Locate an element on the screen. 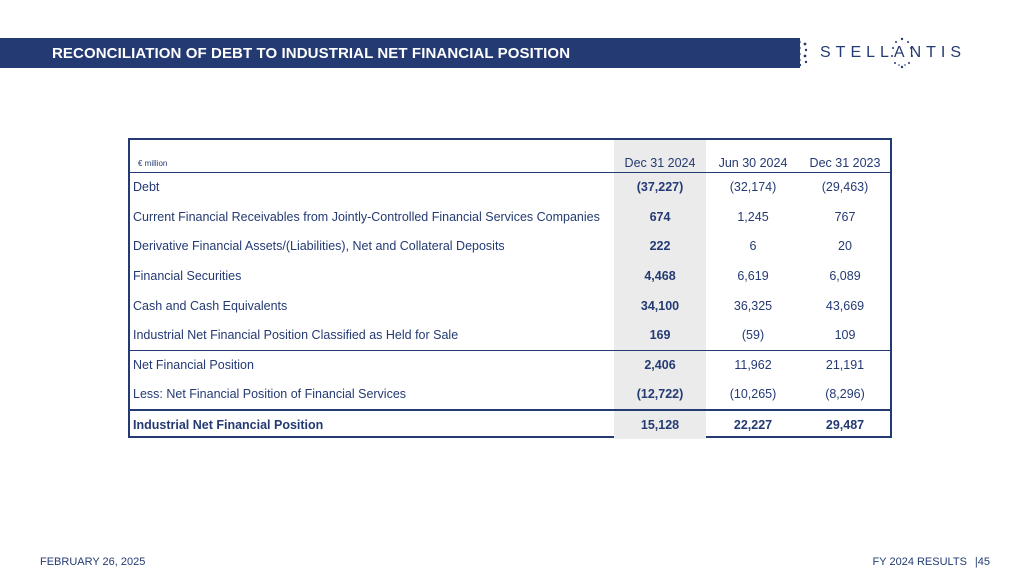 Image resolution: width=1024 pixels, height=577 pixels. cell-value: 34,100 is located at coordinates (660, 305).